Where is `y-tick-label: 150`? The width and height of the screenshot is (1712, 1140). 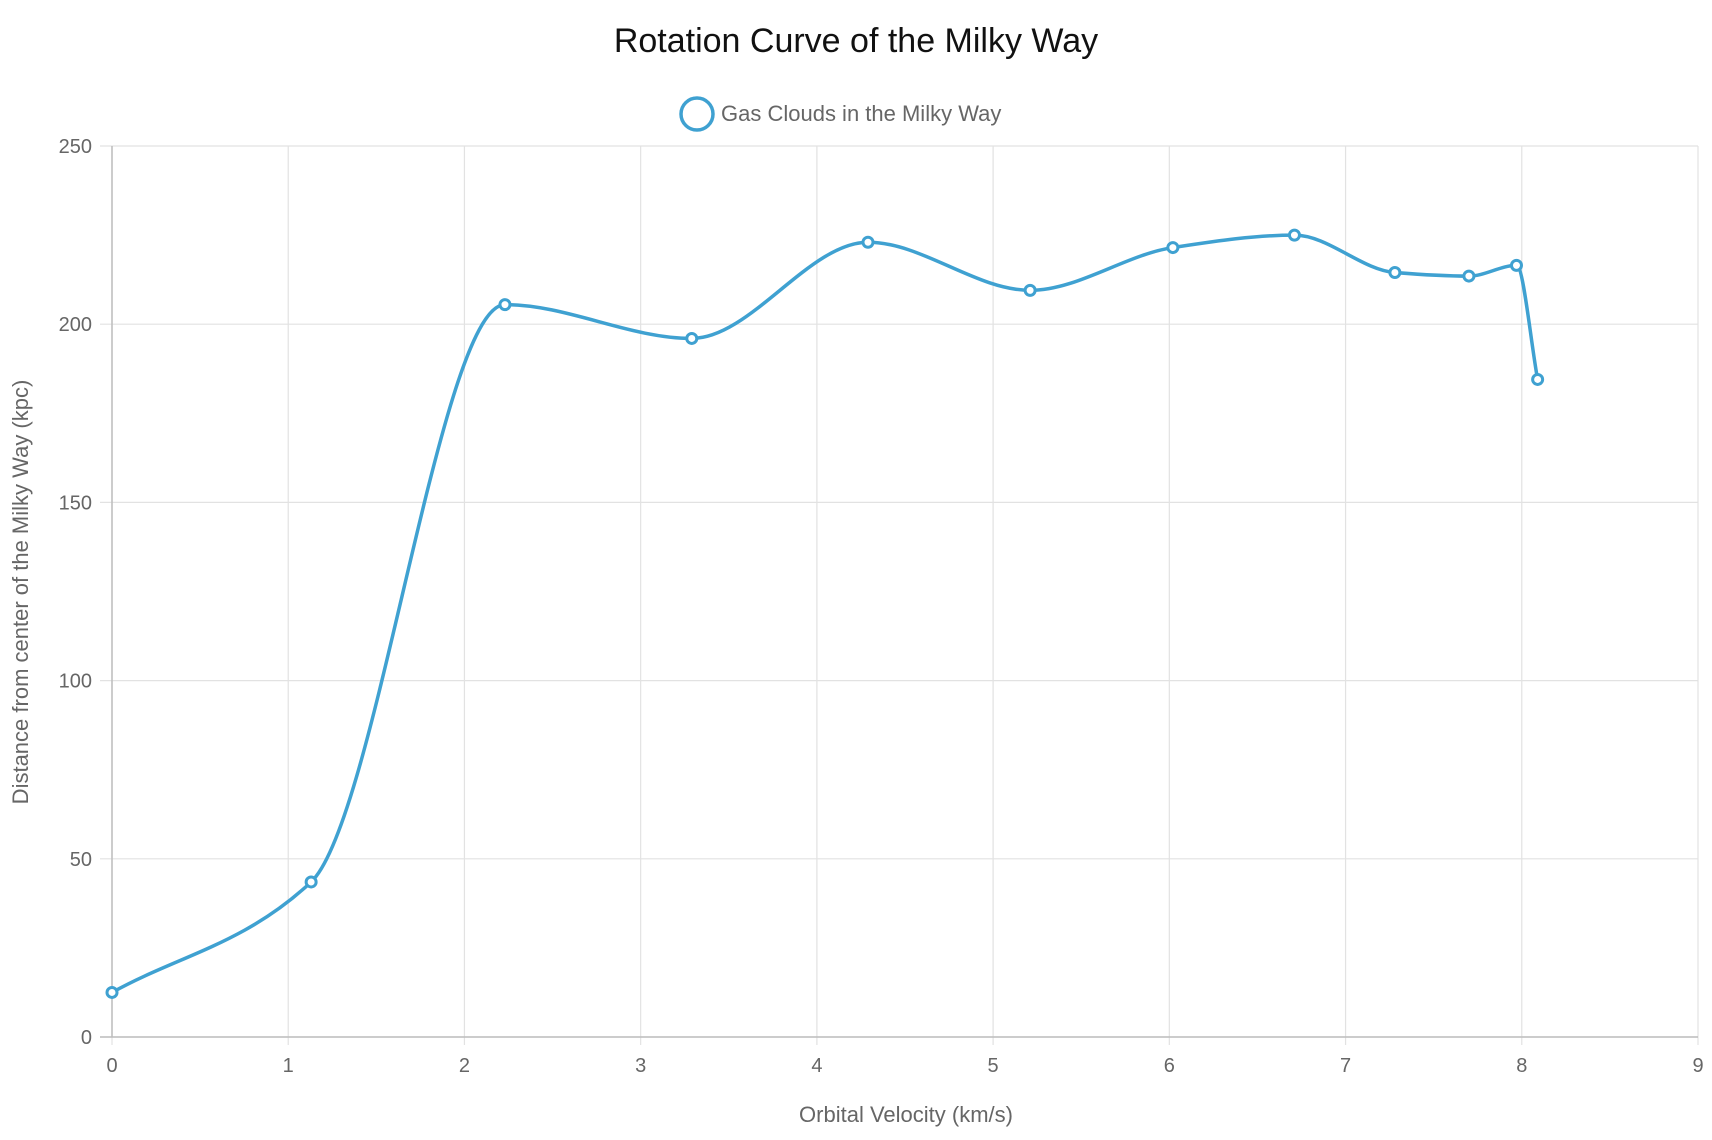 y-tick-label: 150 is located at coordinates (75, 503).